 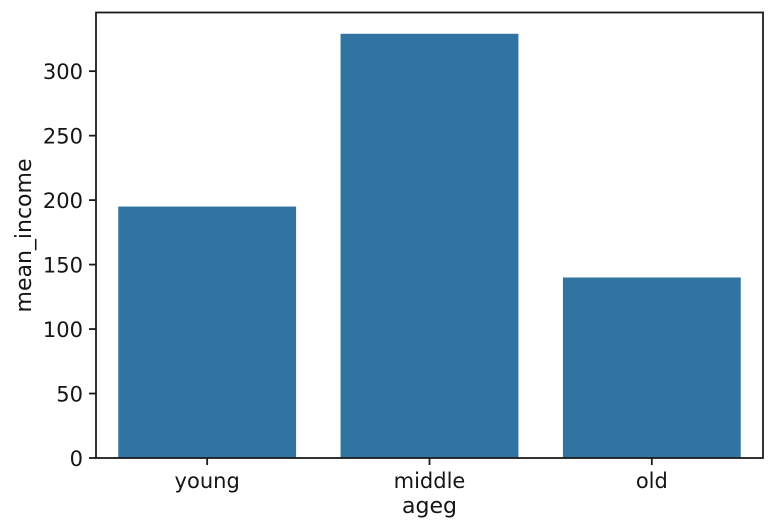 What do you see at coordinates (651, 367) in the screenshot?
I see `bar-old` at bounding box center [651, 367].